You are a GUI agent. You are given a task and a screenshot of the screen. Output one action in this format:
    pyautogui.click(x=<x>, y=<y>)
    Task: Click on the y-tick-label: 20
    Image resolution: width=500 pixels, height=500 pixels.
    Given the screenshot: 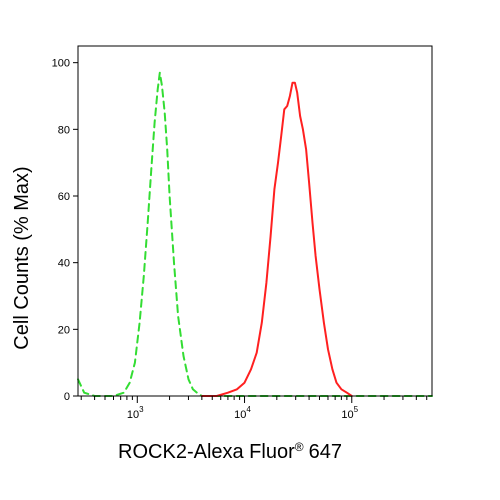 What is the action you would take?
    pyautogui.click(x=64, y=330)
    